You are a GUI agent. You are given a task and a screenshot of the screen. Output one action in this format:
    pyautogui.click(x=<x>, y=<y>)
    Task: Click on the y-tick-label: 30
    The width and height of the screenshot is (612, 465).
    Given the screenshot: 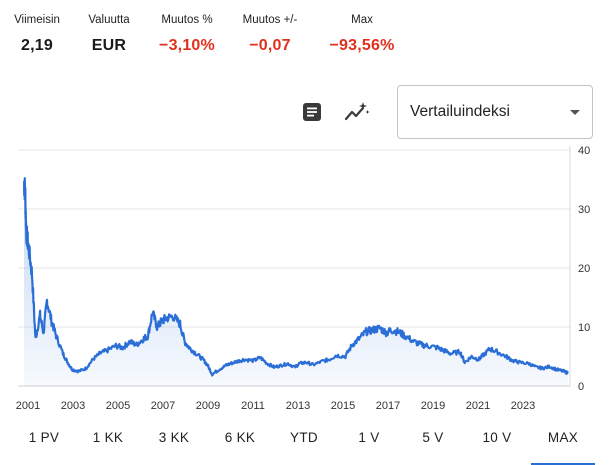 What is the action you would take?
    pyautogui.click(x=584, y=210)
    